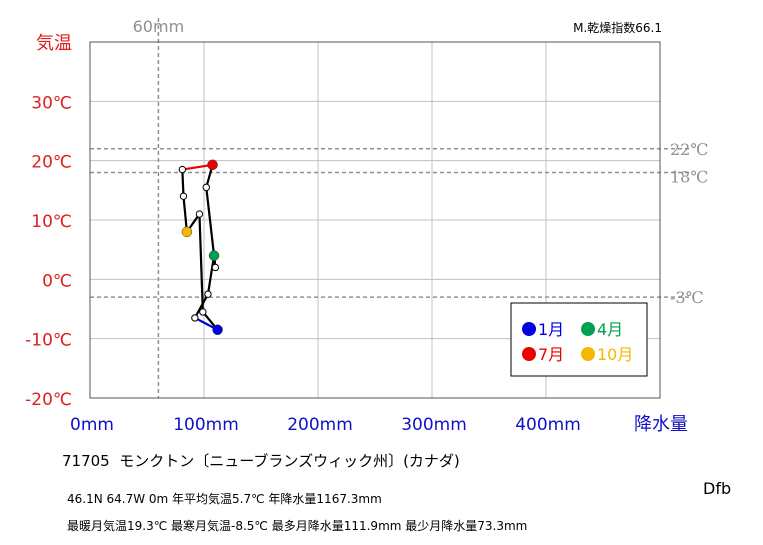 This screenshot has height=545, width=763. I want to click on legend-label-10: 10月, so click(615, 354).